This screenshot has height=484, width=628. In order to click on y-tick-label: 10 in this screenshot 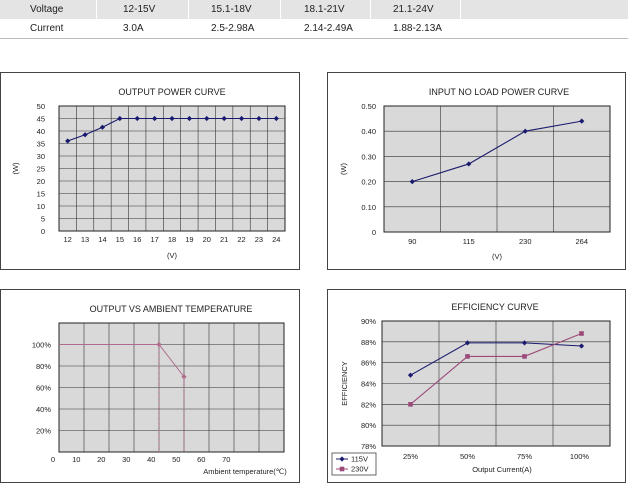, I will do `click(41, 206)`.